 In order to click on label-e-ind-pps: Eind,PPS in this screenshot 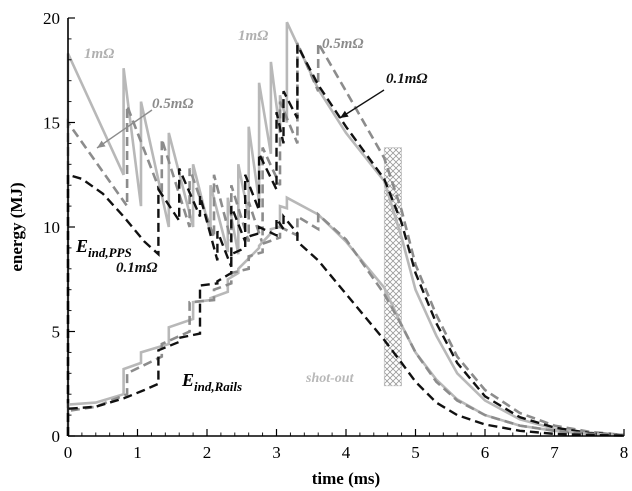, I will do `click(103, 248)`.